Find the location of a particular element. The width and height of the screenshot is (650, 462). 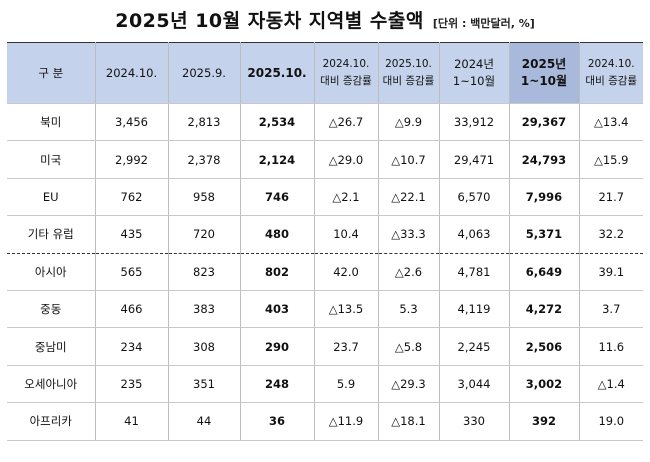

header-change-mom: 2025.10. 대비 증감률 is located at coordinates (408, 73).